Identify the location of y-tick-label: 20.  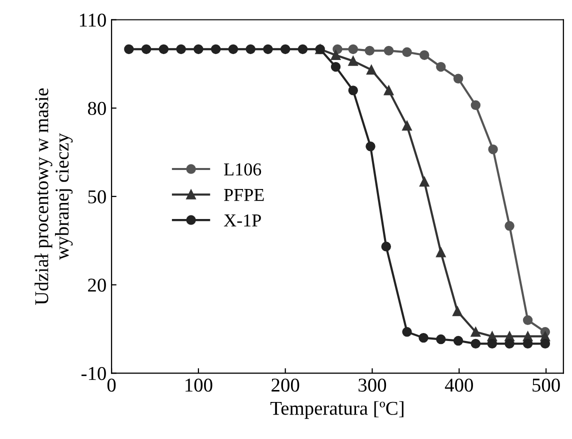
(97, 285).